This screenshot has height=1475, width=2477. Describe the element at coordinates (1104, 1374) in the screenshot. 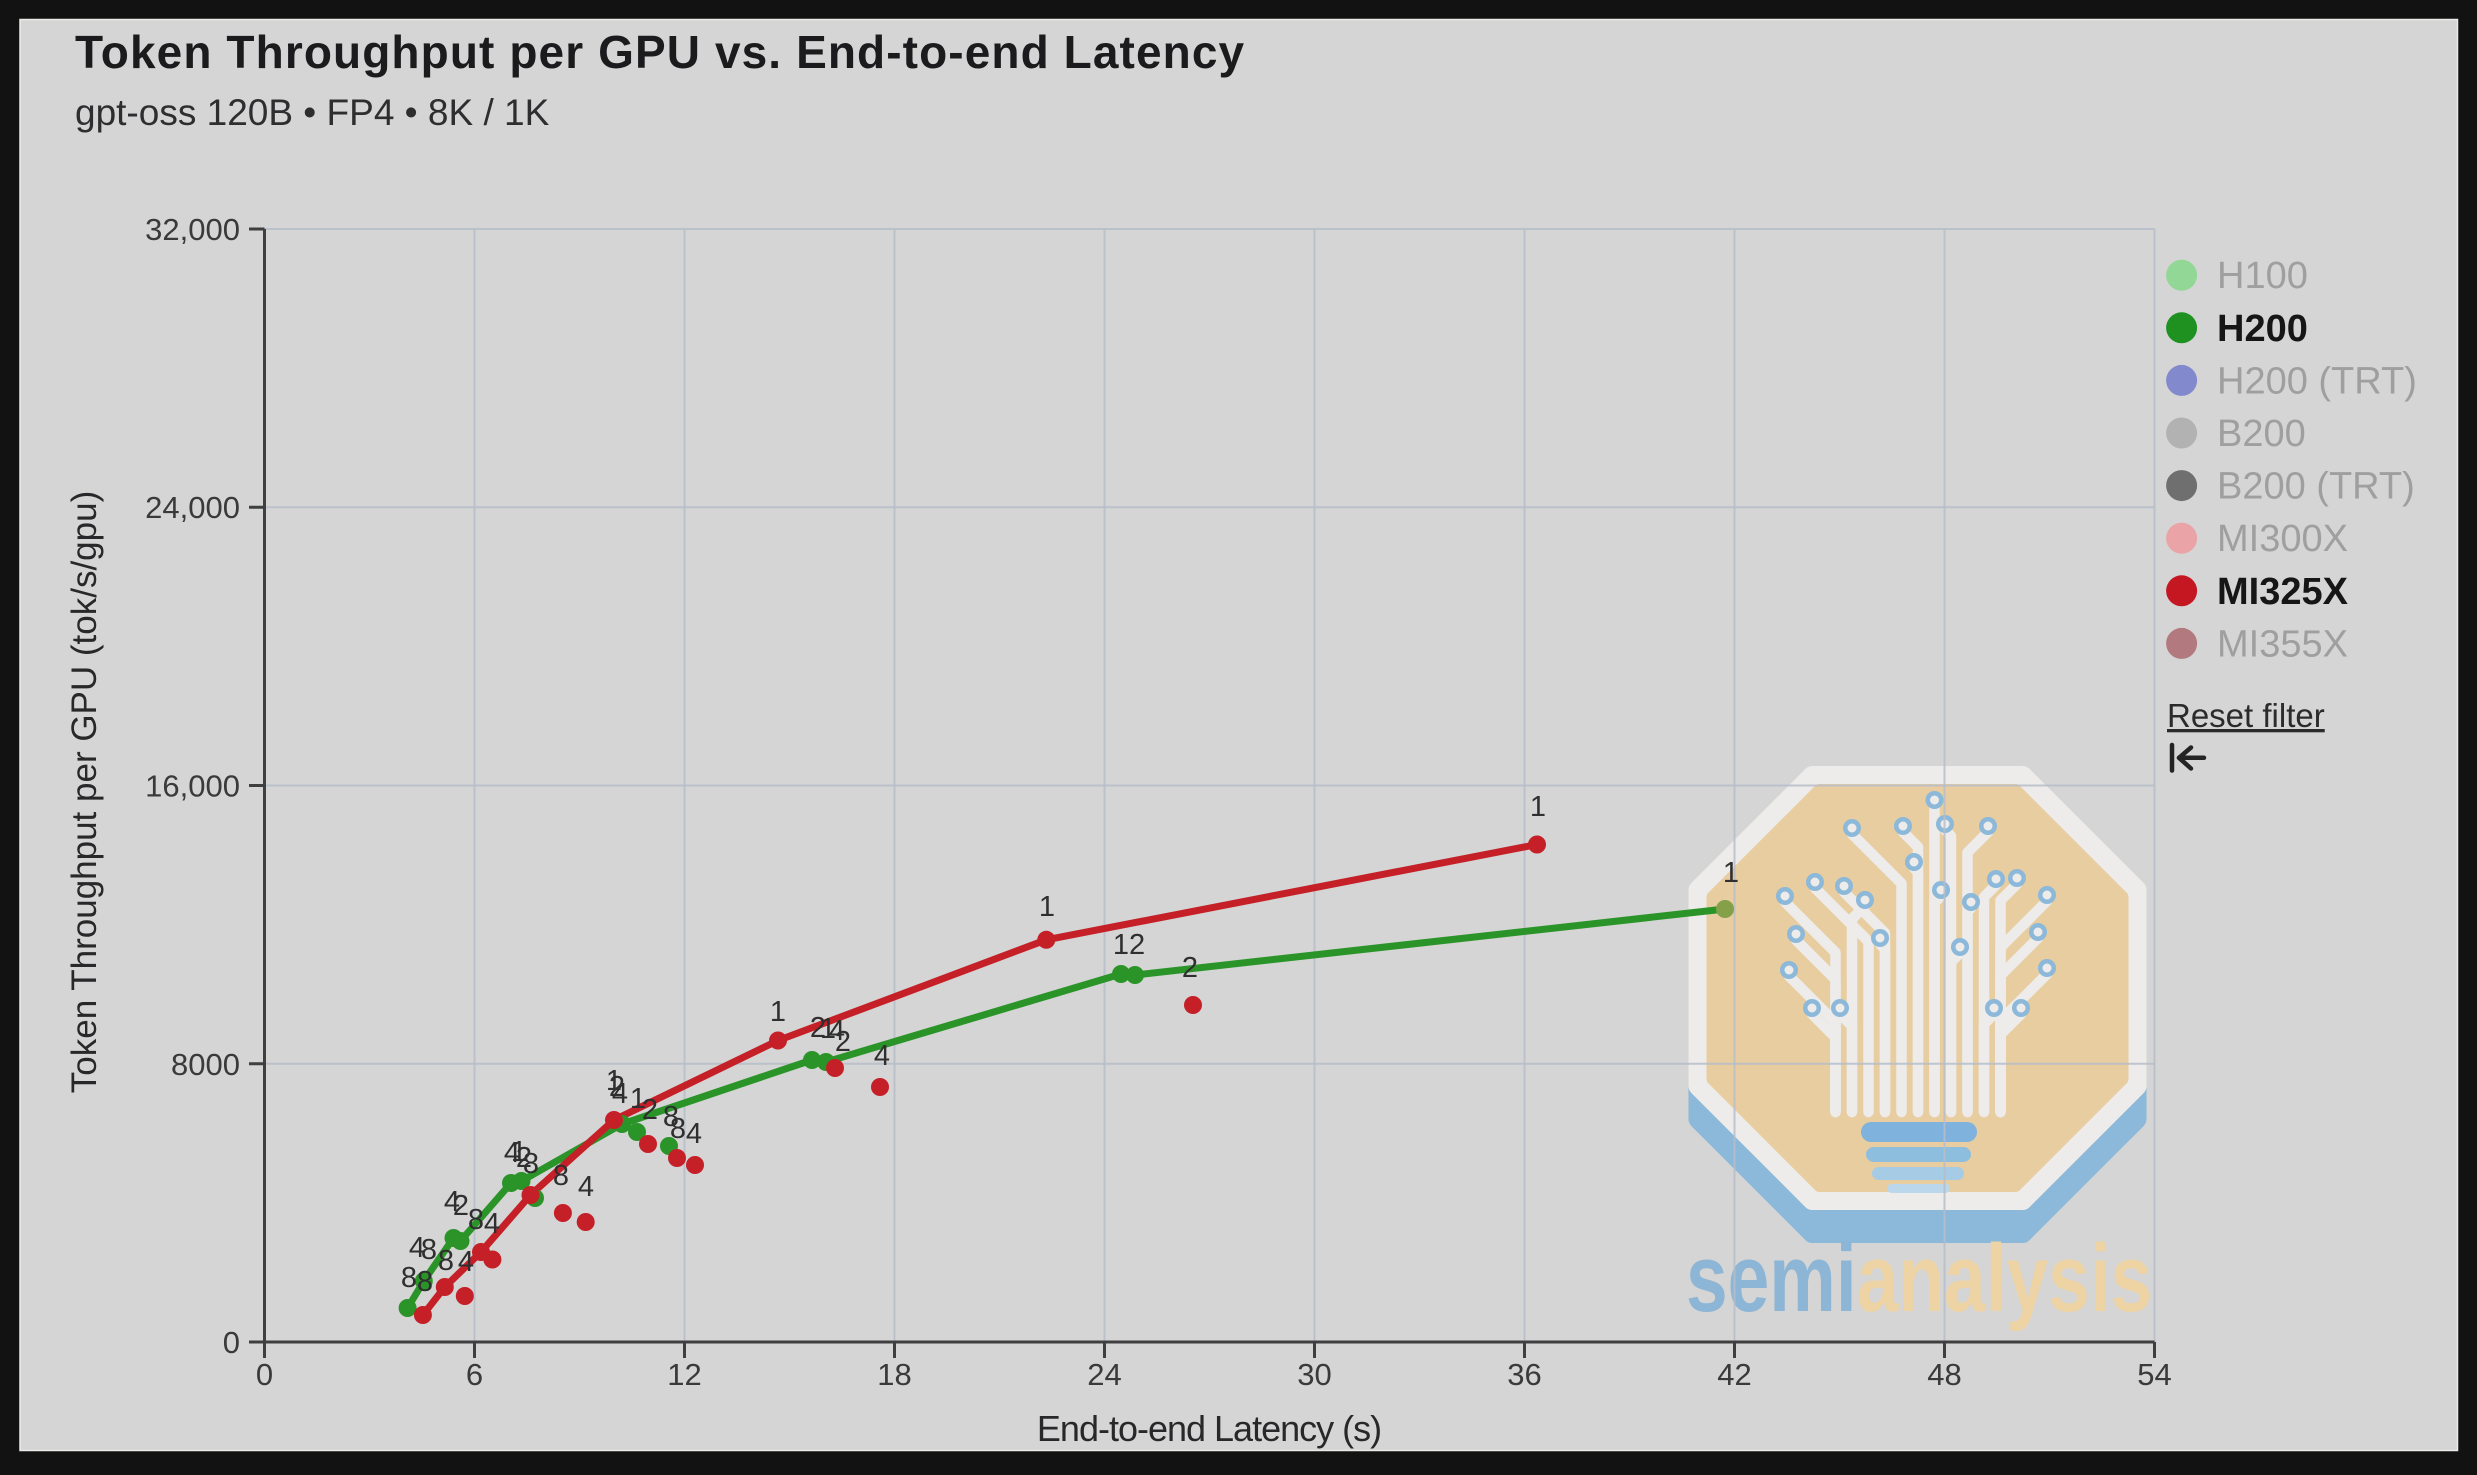

I see `svg-text: 24` at that location.